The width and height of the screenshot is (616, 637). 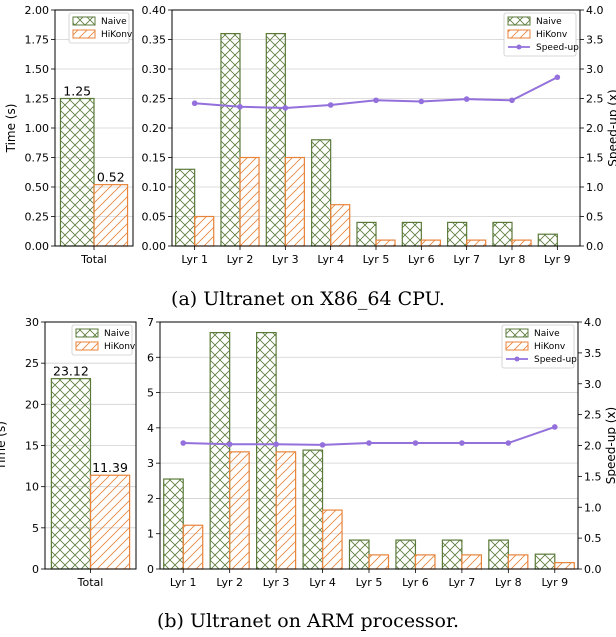 I want to click on y-tick-label: 0.40, so click(x=154, y=10).